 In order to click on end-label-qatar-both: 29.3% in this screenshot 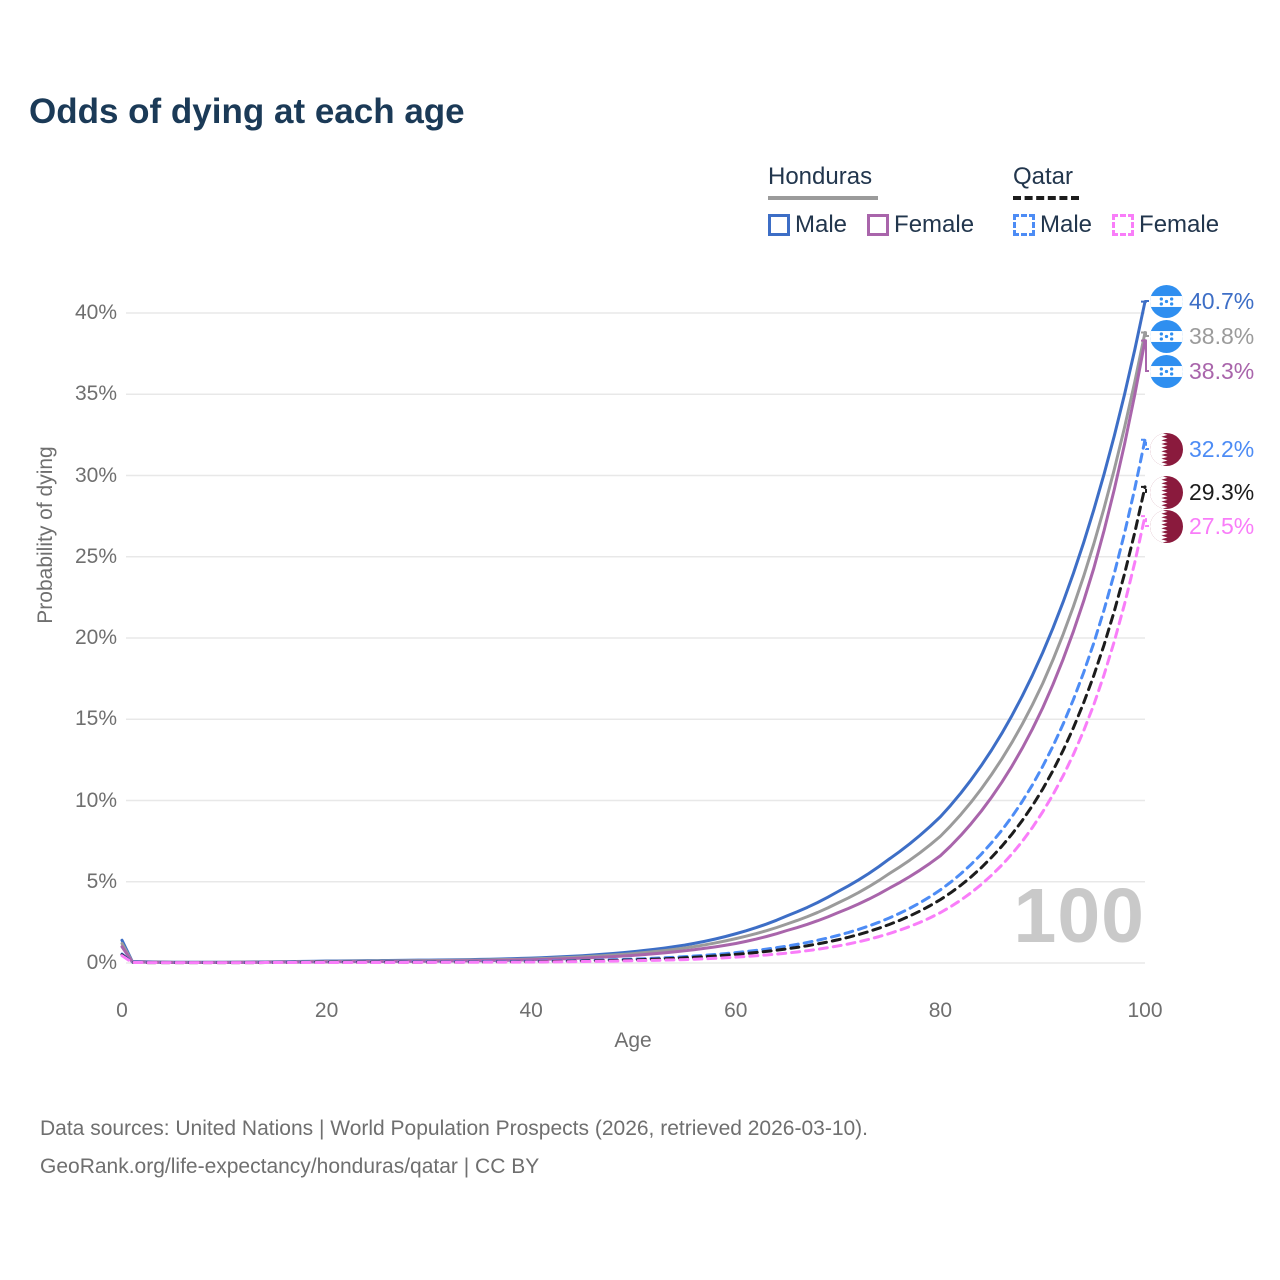, I will do `click(1202, 492)`.